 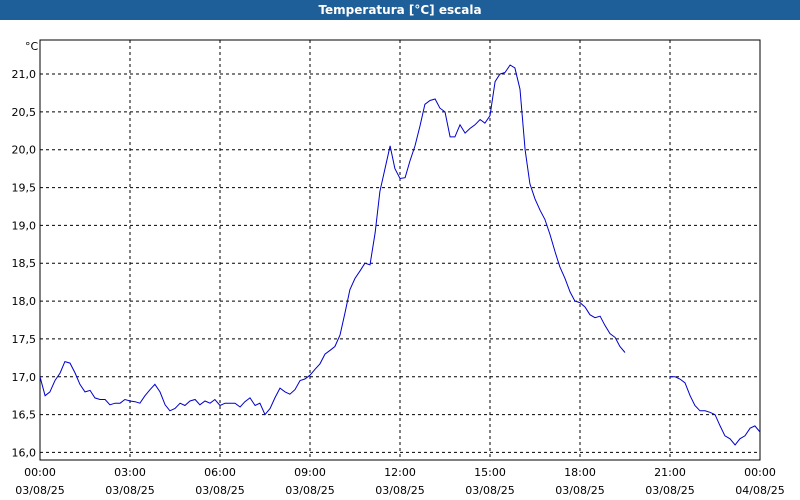 I want to click on y-tick-label: 20,0, so click(x=24, y=150).